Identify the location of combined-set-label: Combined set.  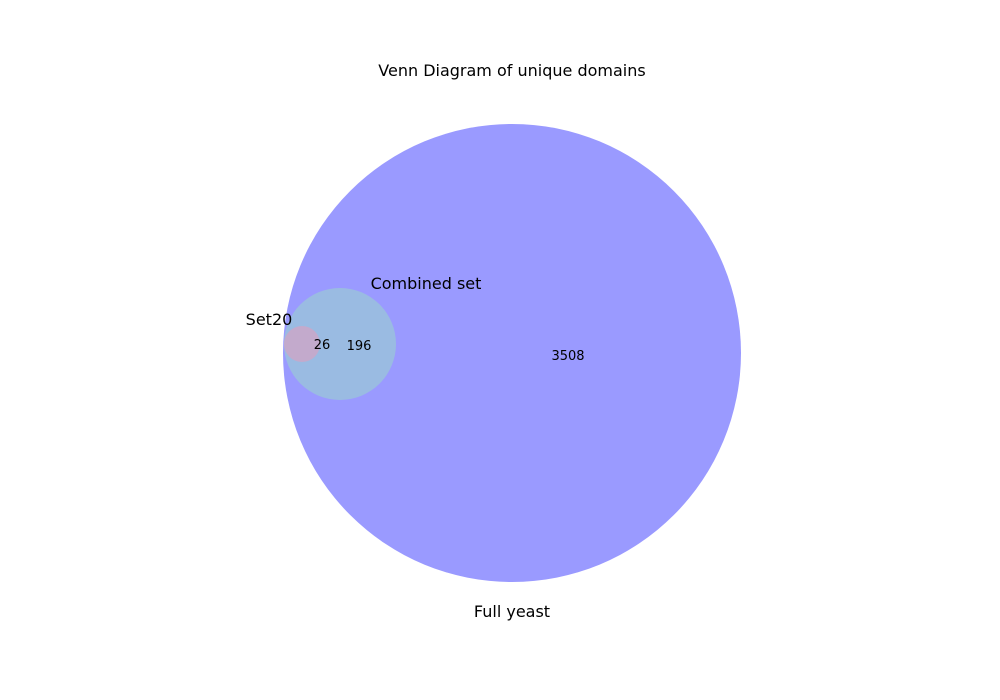
(426, 283).